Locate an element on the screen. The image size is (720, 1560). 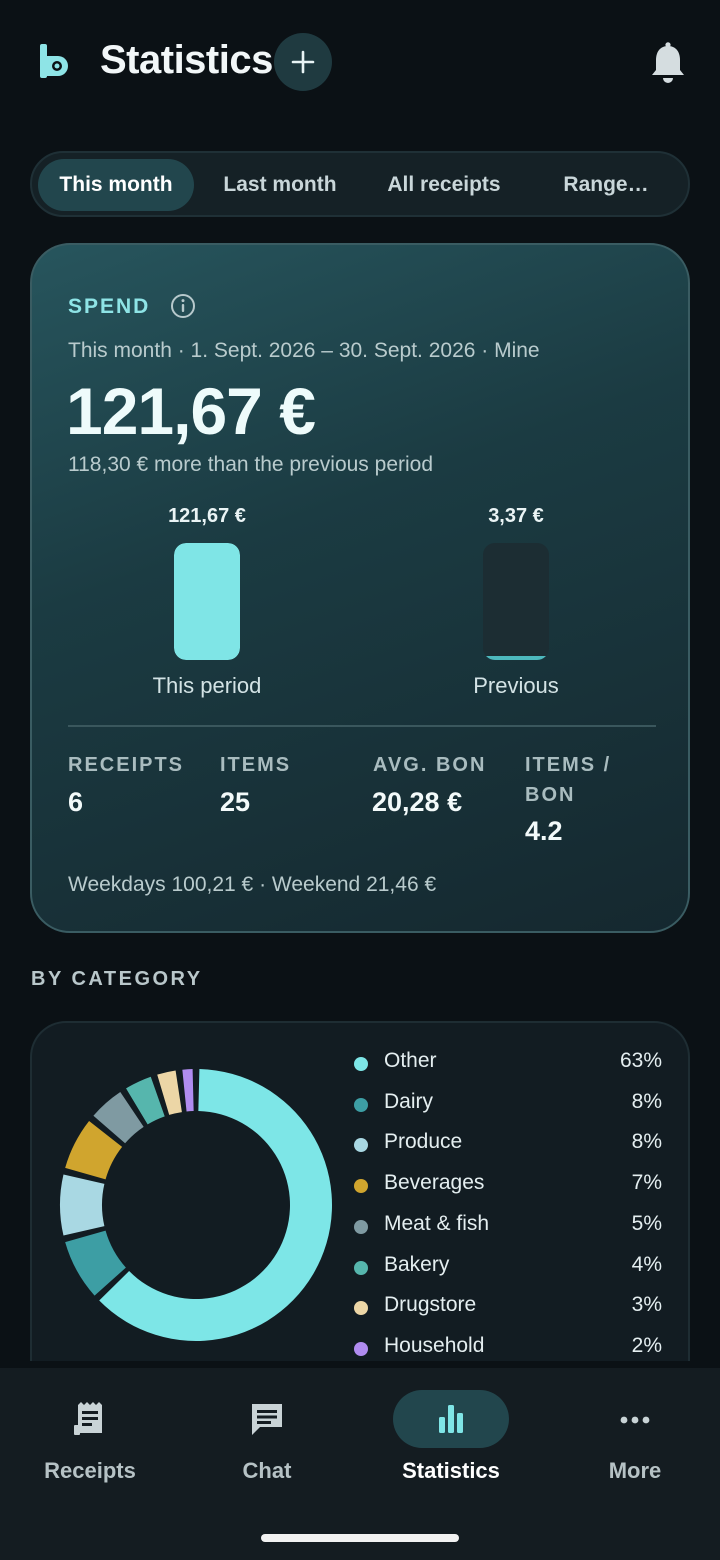
legend-item: Household 2% is located at coordinates (507, 1347).